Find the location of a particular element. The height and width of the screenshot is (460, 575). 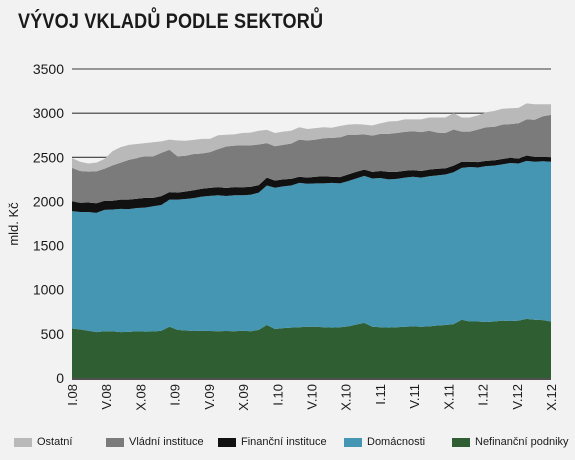

legend-item-vladni-instituce: Vládní instituce is located at coordinates (155, 442).